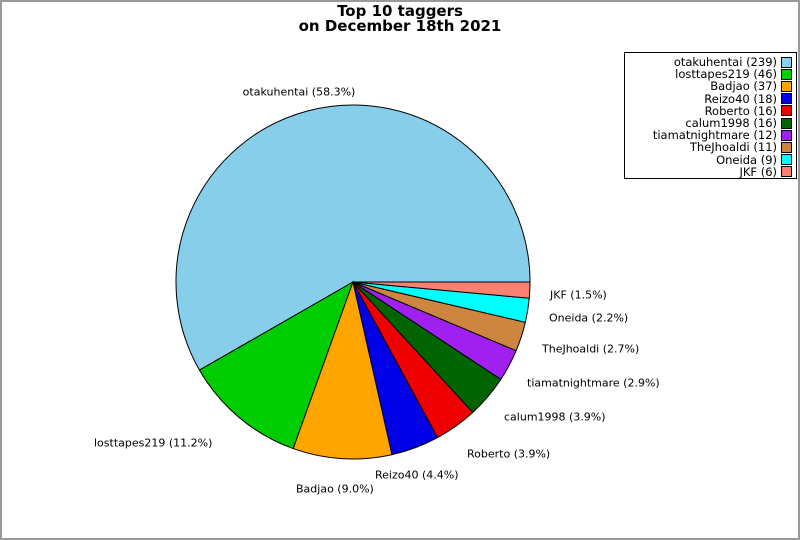  I want to click on pie-slice-losttapes219, so click(276, 365).